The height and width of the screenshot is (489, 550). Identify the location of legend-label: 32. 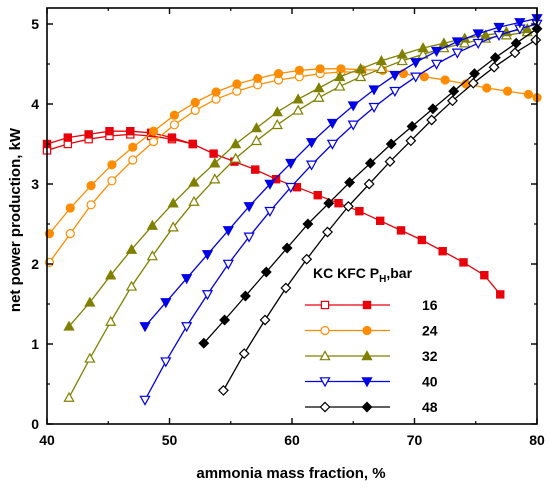
(430, 356).